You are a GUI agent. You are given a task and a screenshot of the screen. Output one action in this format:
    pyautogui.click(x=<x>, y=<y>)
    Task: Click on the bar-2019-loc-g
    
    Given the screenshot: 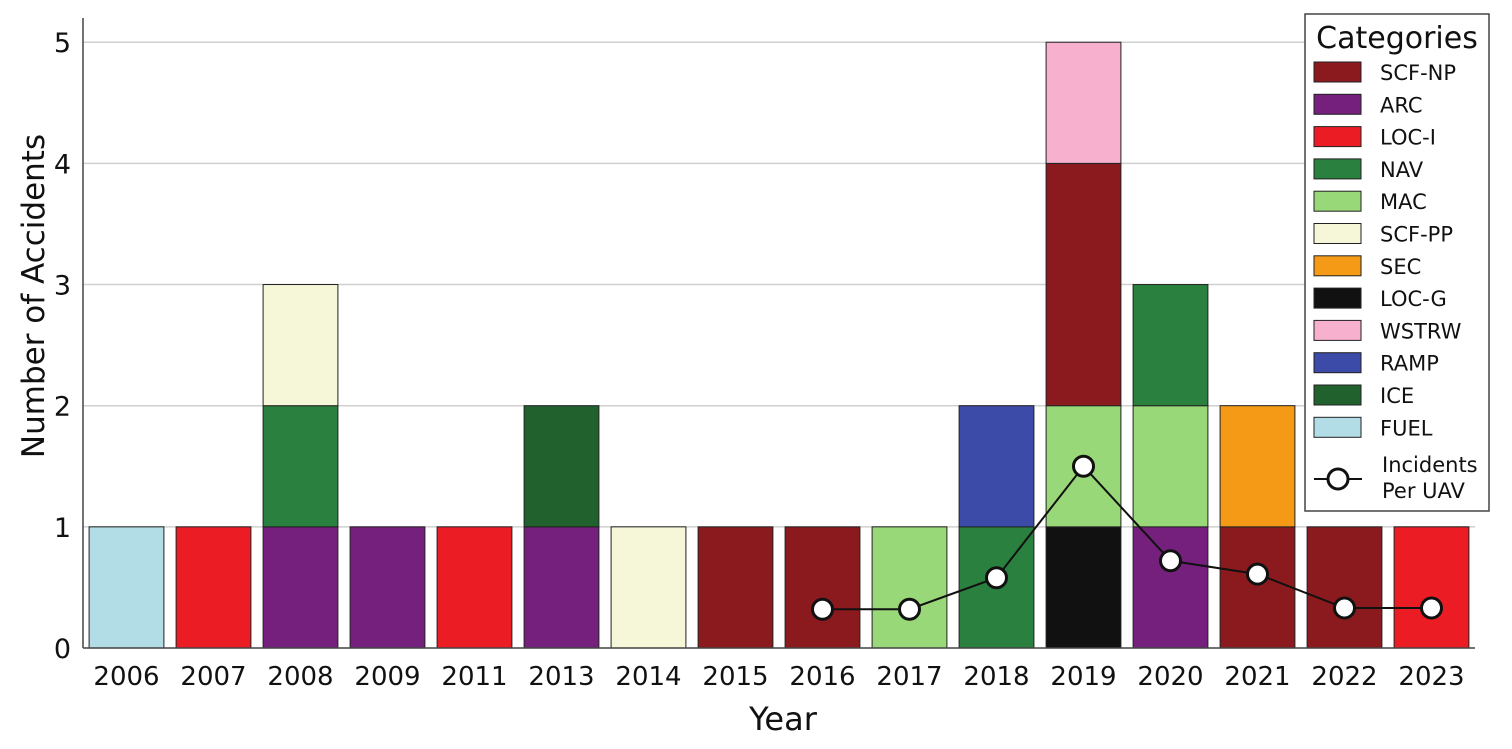 What is the action you would take?
    pyautogui.click(x=1083, y=587)
    